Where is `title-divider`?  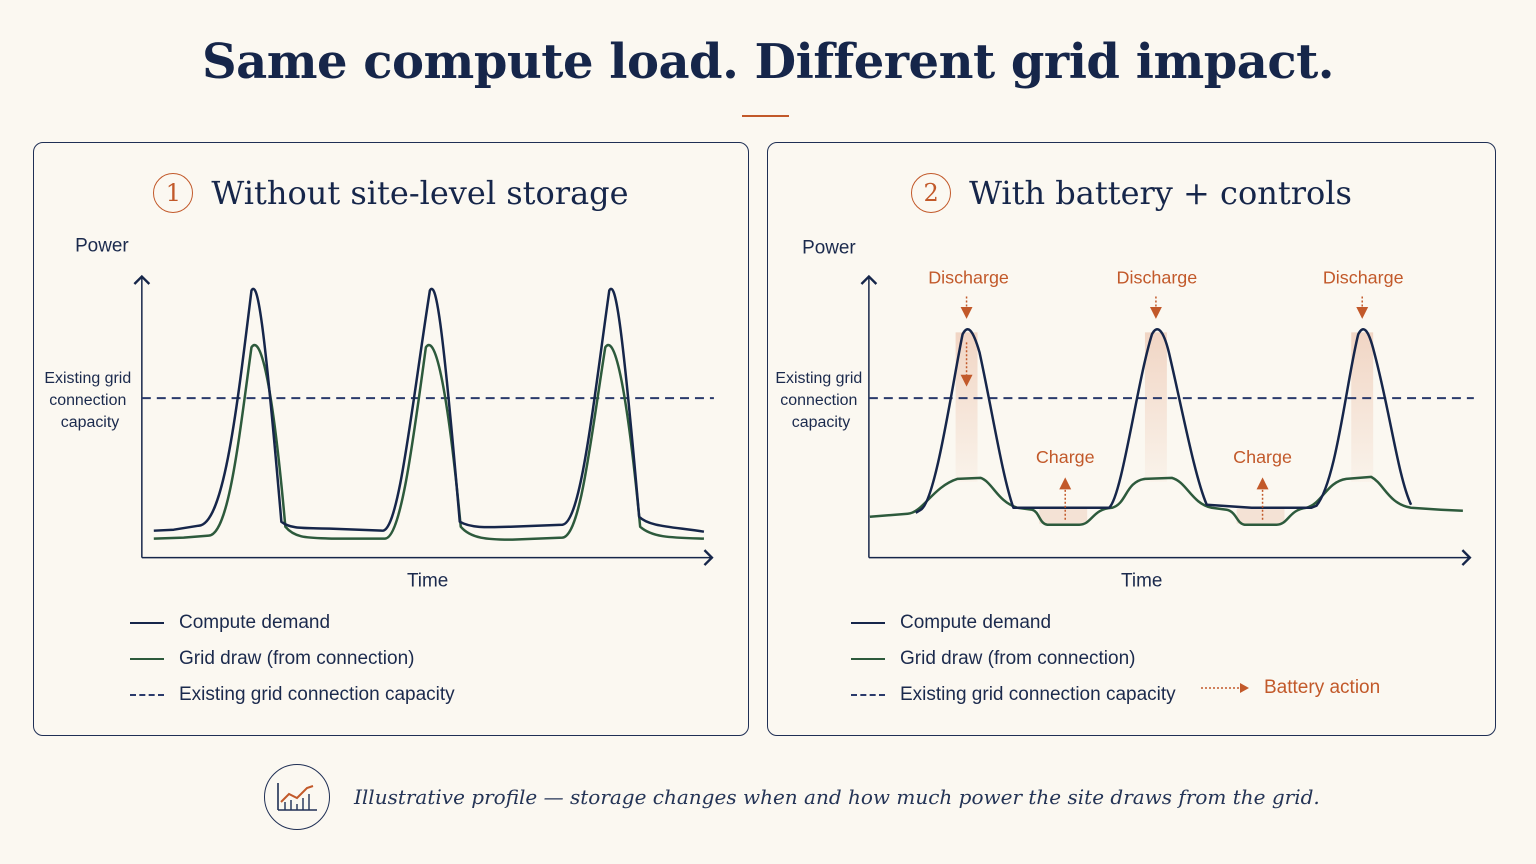
title-divider is located at coordinates (765, 116).